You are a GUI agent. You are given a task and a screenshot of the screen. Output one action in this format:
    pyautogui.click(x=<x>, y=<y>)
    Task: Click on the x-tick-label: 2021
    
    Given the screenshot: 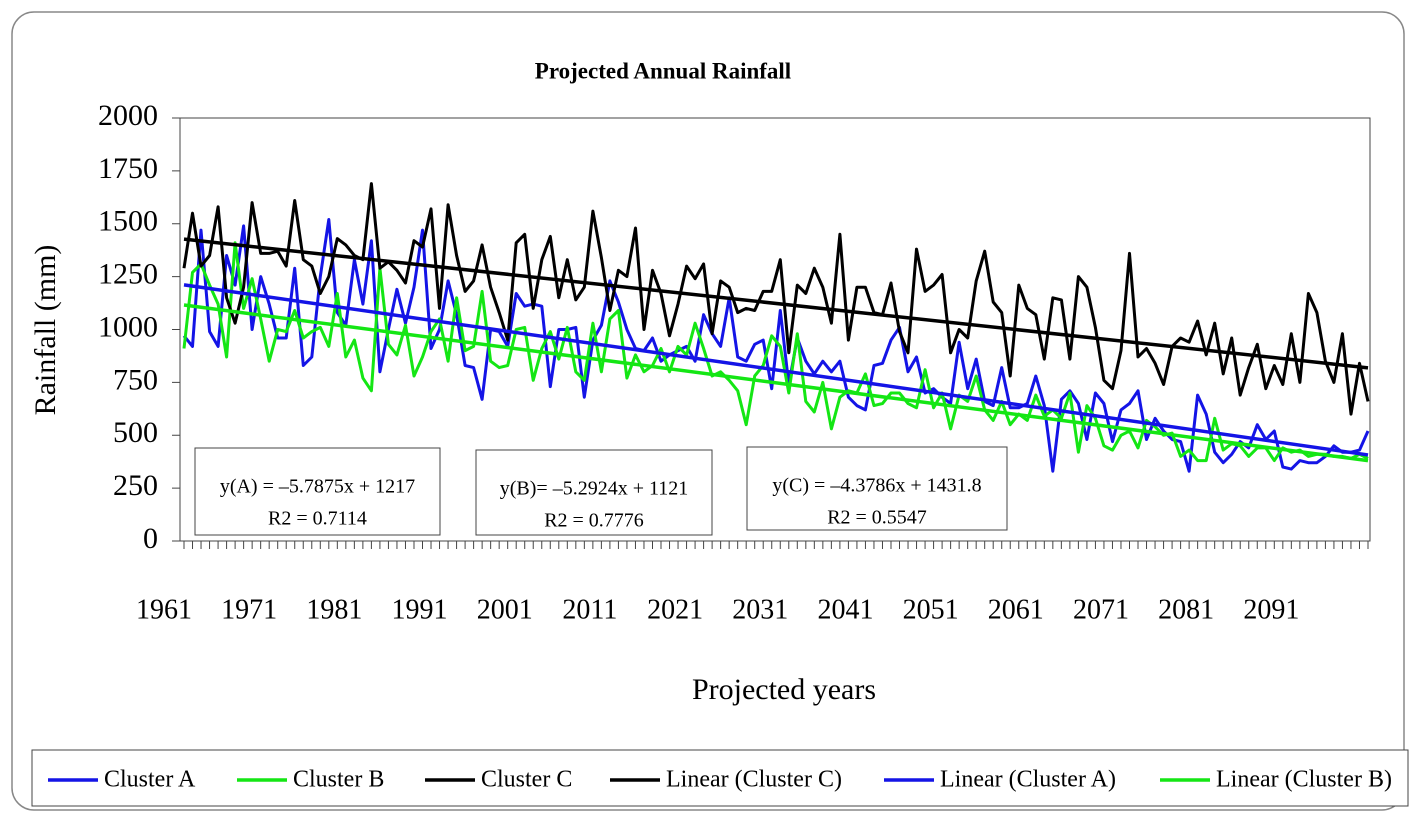 What is the action you would take?
    pyautogui.click(x=675, y=609)
    